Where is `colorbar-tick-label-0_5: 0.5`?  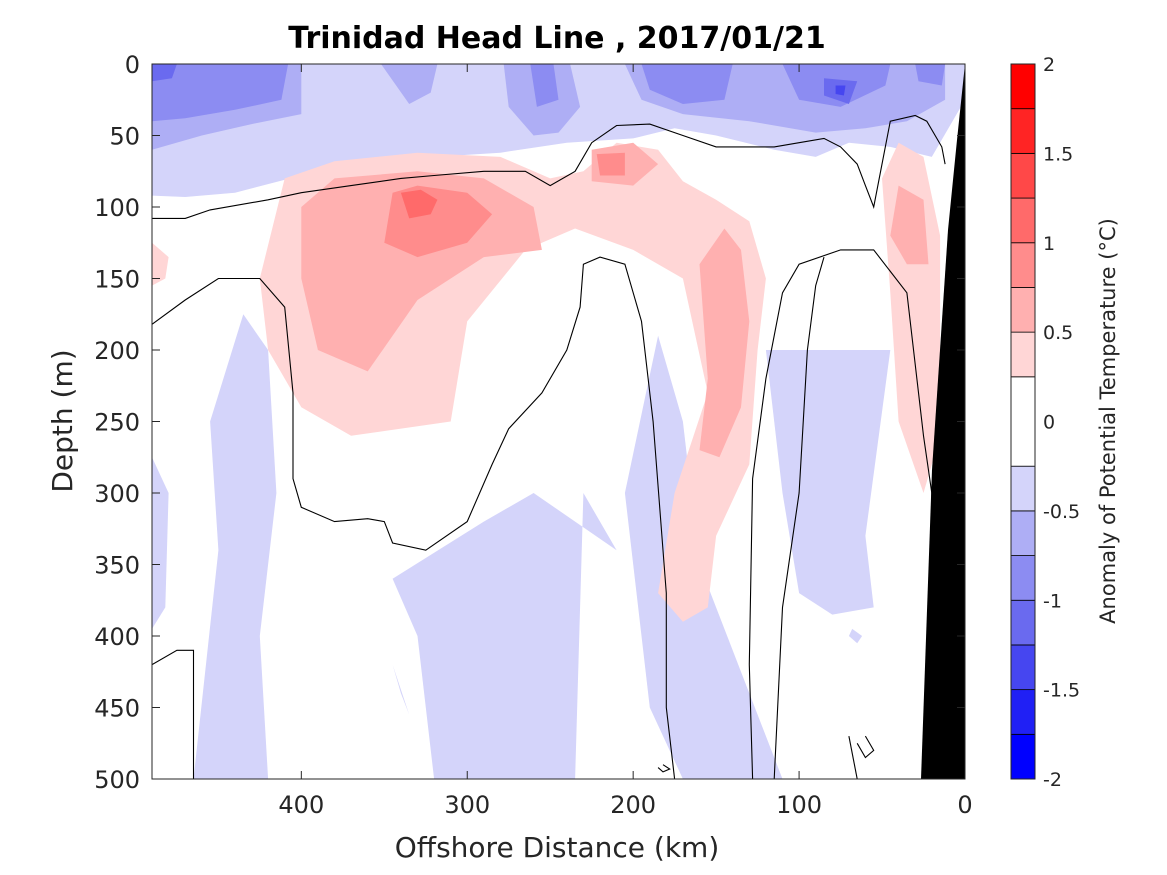 colorbar-tick-label-0_5: 0.5 is located at coordinates (1058, 333).